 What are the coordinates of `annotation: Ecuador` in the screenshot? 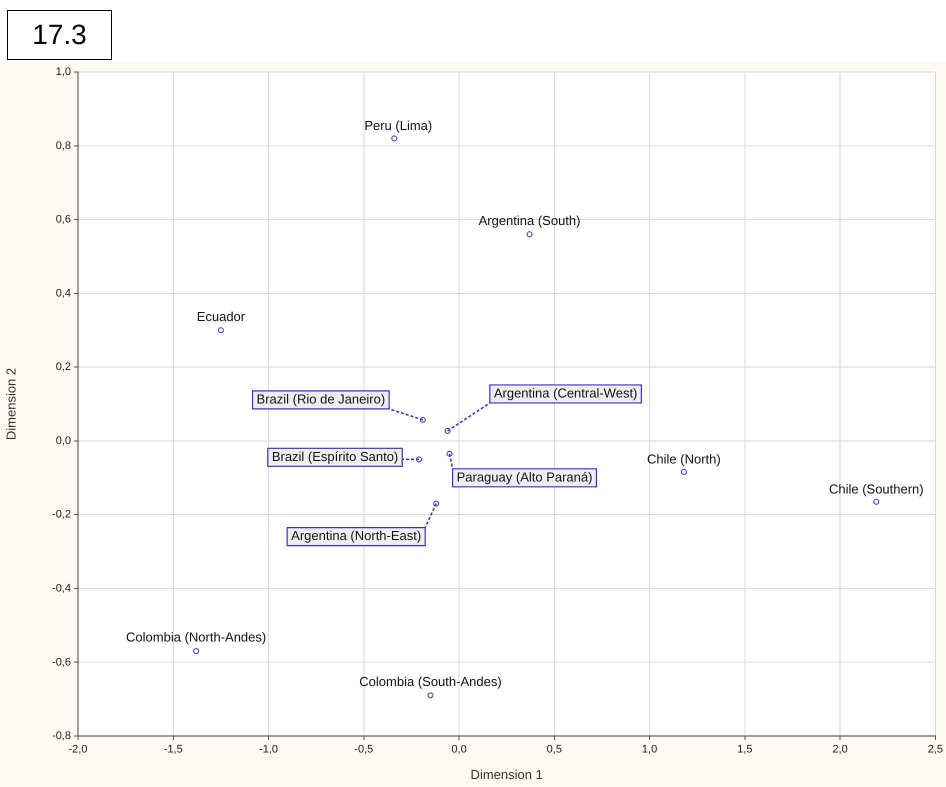 It's located at (221, 316).